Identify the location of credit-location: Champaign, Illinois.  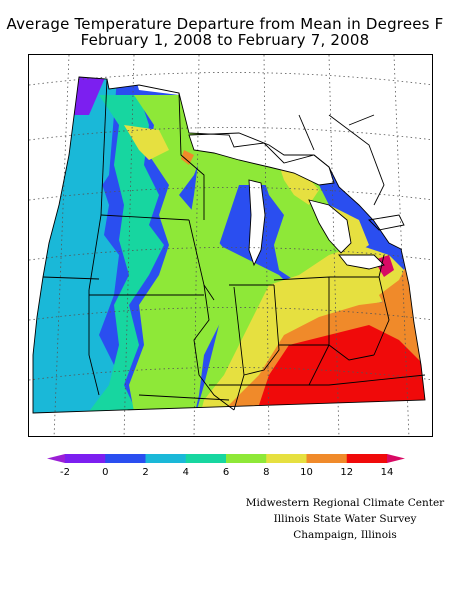
(345, 535).